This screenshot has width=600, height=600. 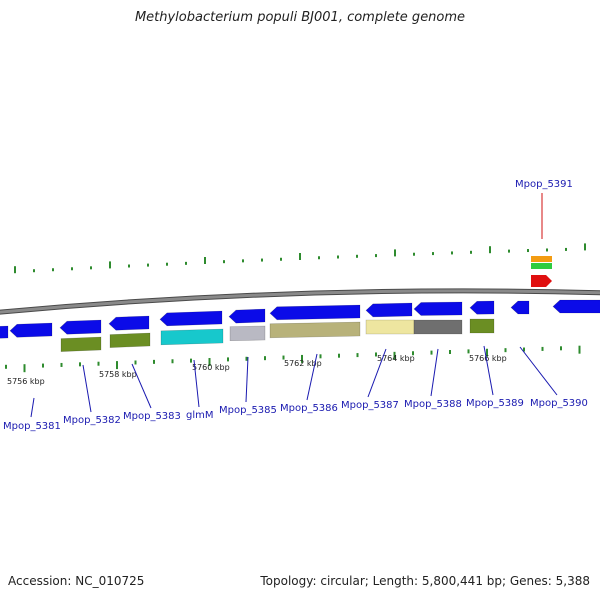 I want to click on scale-label: 5760 kbp, so click(x=211, y=367).